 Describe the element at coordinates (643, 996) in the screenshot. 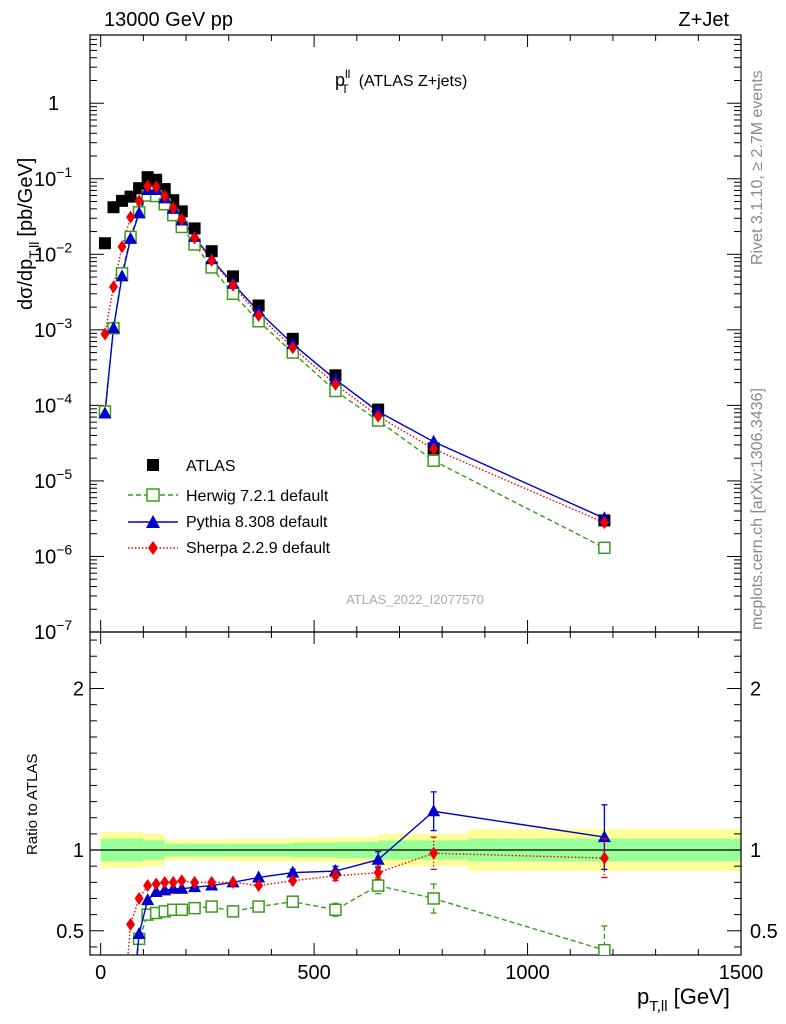

I see `x-axis-label-text: p` at that location.